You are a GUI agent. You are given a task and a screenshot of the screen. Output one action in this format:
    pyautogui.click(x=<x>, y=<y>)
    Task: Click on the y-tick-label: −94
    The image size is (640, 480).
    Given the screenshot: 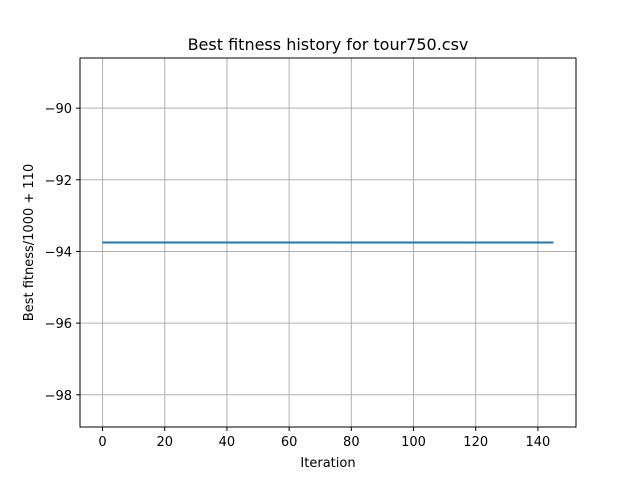 What is the action you would take?
    pyautogui.click(x=58, y=252)
    